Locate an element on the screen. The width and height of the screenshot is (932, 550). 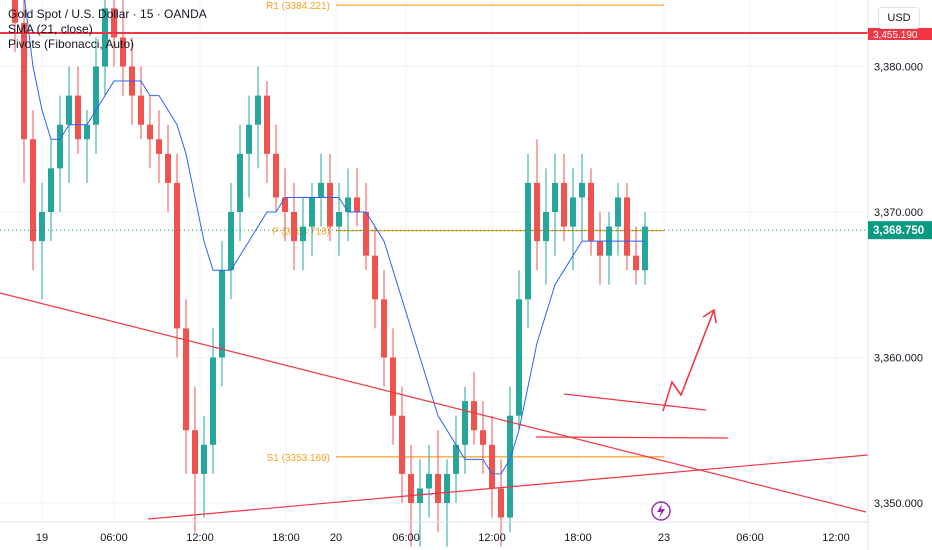
top-price-label-bg is located at coordinates (900, 34).